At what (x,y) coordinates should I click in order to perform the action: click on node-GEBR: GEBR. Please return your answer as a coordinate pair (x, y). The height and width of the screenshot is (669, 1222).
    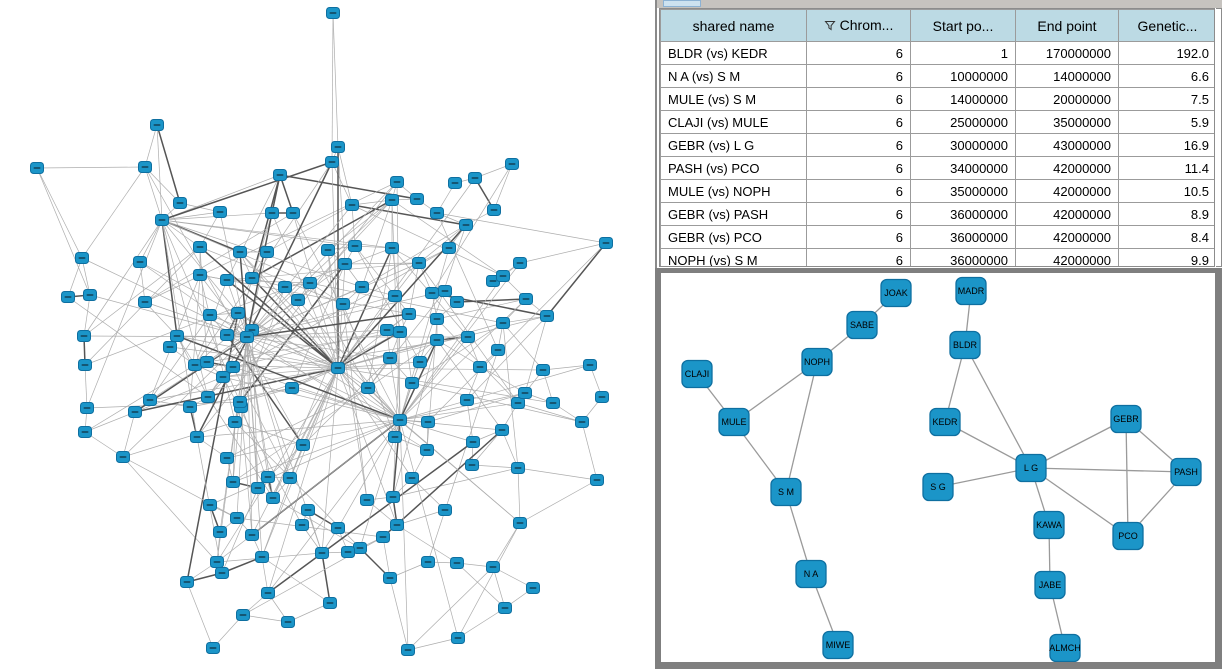
    Looking at the image, I should click on (1126, 419).